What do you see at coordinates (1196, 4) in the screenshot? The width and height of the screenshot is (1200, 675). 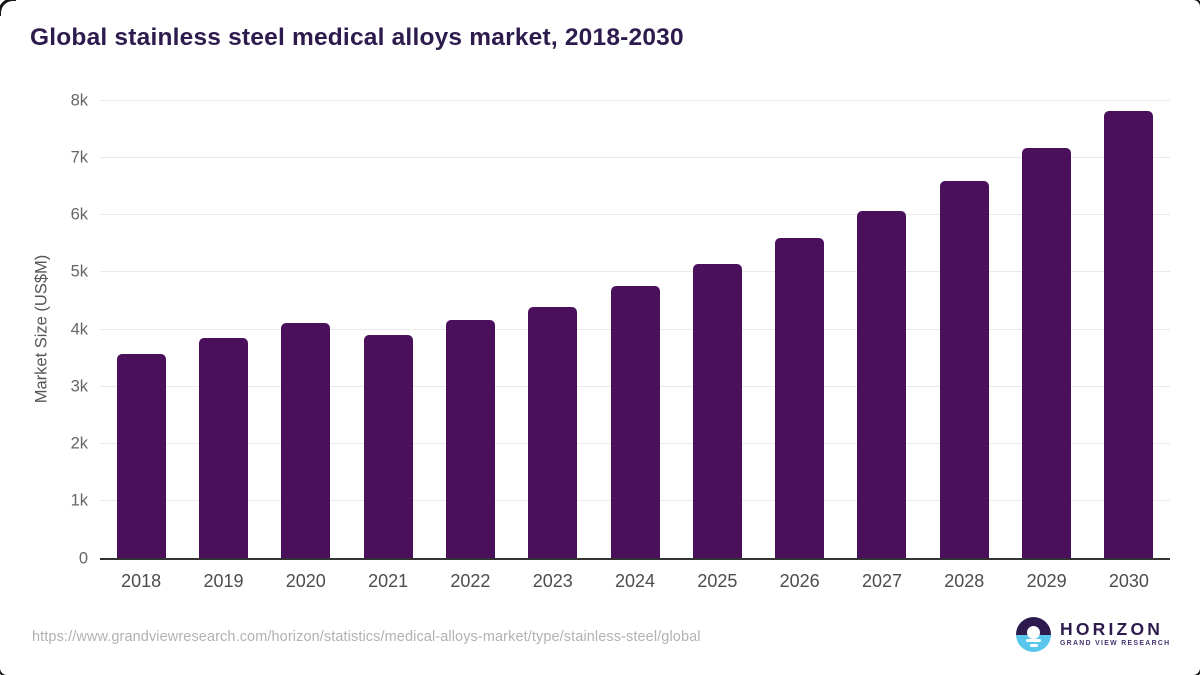 I see `card-corner-top-right` at bounding box center [1196, 4].